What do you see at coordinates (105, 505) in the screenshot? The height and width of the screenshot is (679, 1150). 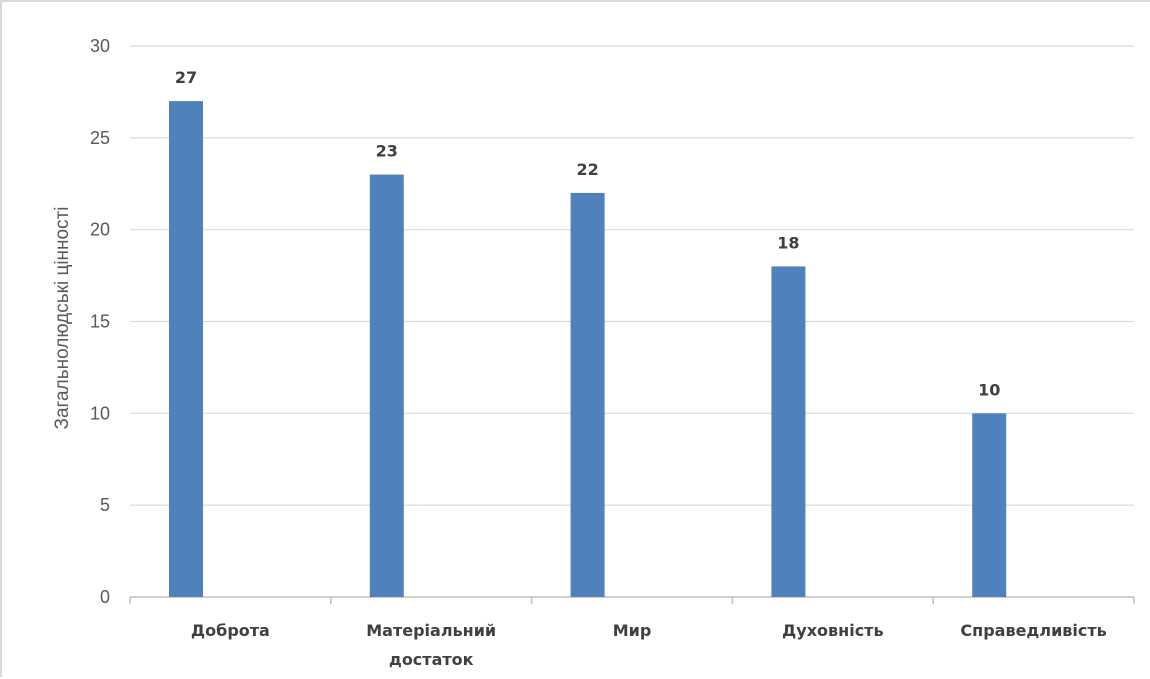 I see `y-tick-label: 5` at bounding box center [105, 505].